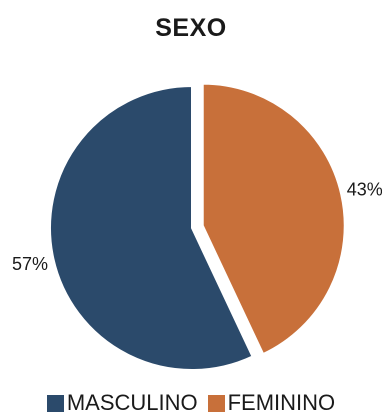 The width and height of the screenshot is (382, 419). I want to click on legend: MASCULINO FEMININO, so click(191, 403).